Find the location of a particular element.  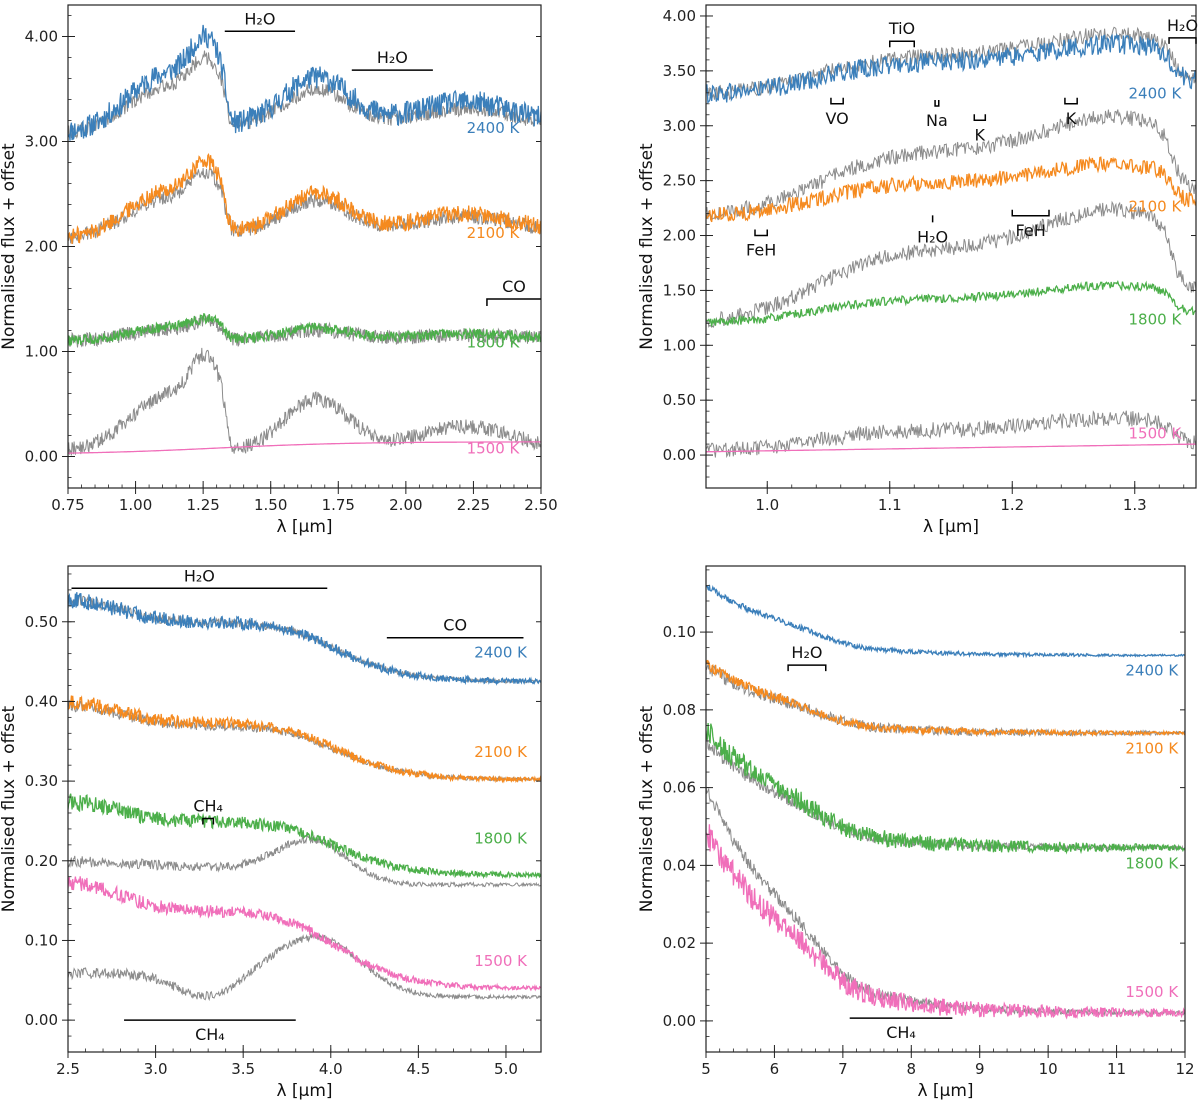

annotation: FeH is located at coordinates (761, 244).